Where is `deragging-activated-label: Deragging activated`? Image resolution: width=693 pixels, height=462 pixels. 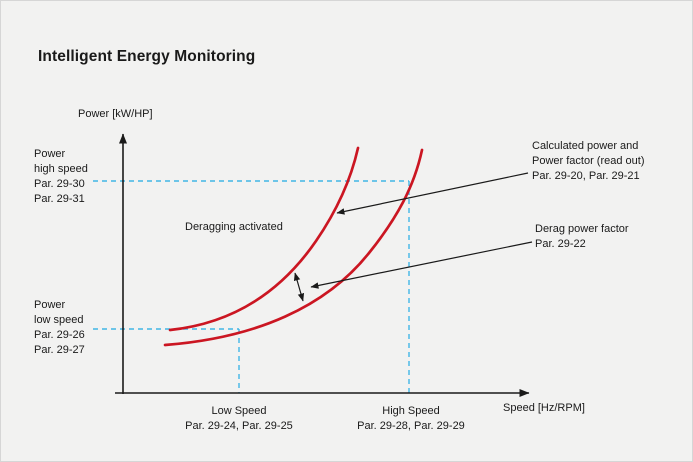
deragging-activated-label: Deragging activated is located at coordinates (234, 227).